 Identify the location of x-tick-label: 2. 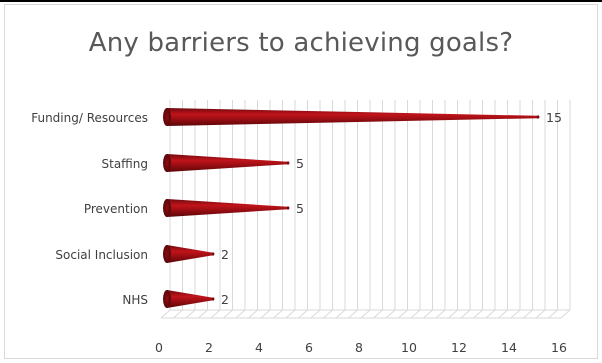
(209, 347).